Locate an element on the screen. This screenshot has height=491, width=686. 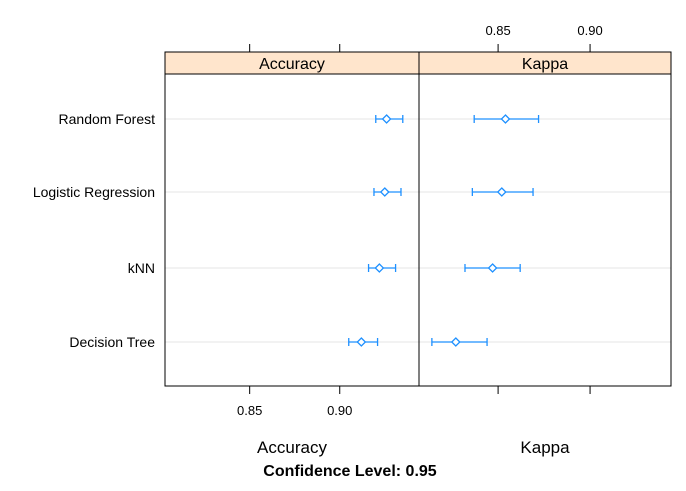
estimate-point-accuracy-random-forest is located at coordinates (386, 119).